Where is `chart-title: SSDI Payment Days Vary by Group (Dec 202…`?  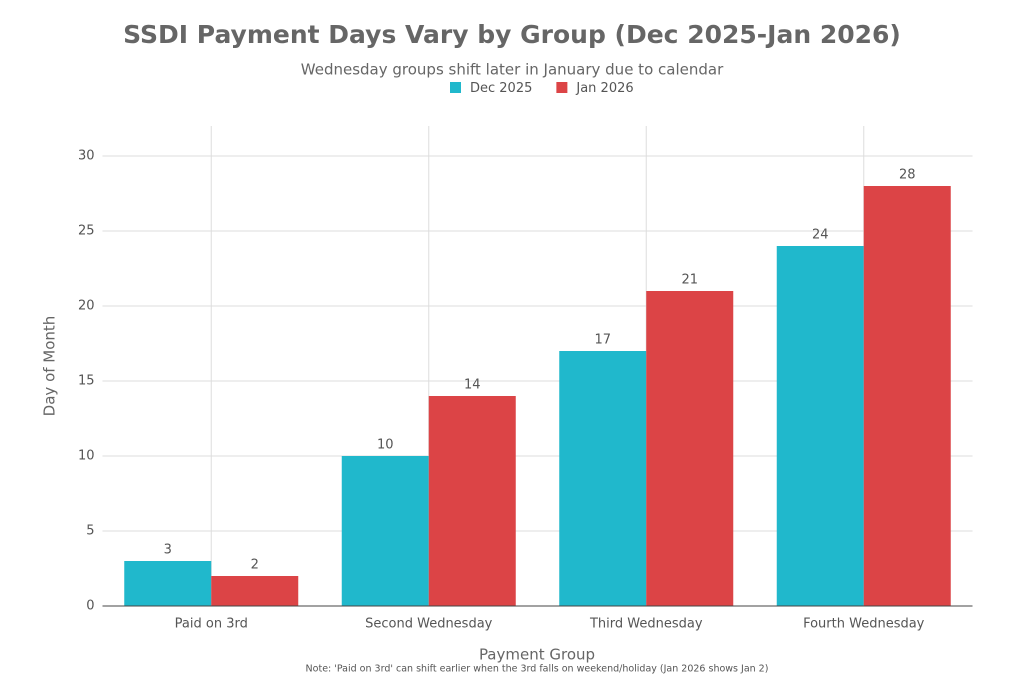
chart-title: SSDI Payment Days Vary by Group (Dec 202… is located at coordinates (512, 34).